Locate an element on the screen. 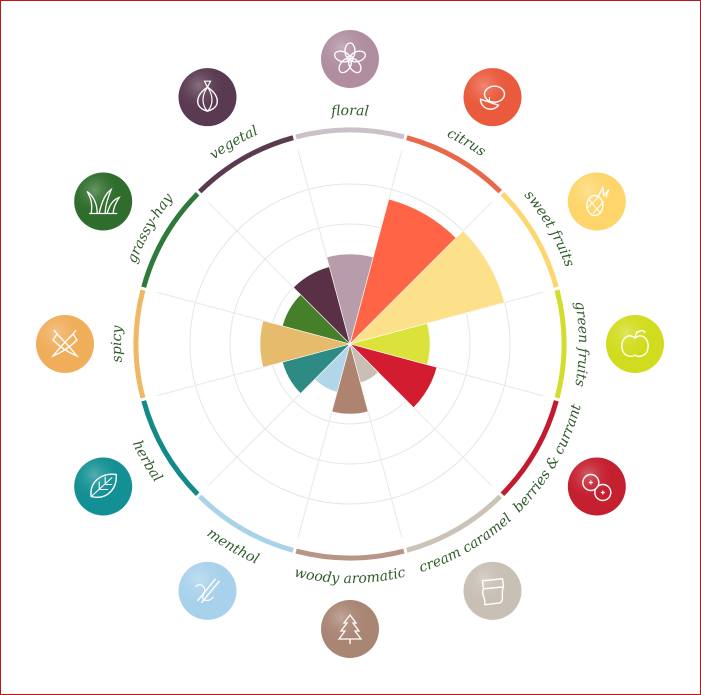 The width and height of the screenshot is (701, 695). onion-icon is located at coordinates (207, 97).